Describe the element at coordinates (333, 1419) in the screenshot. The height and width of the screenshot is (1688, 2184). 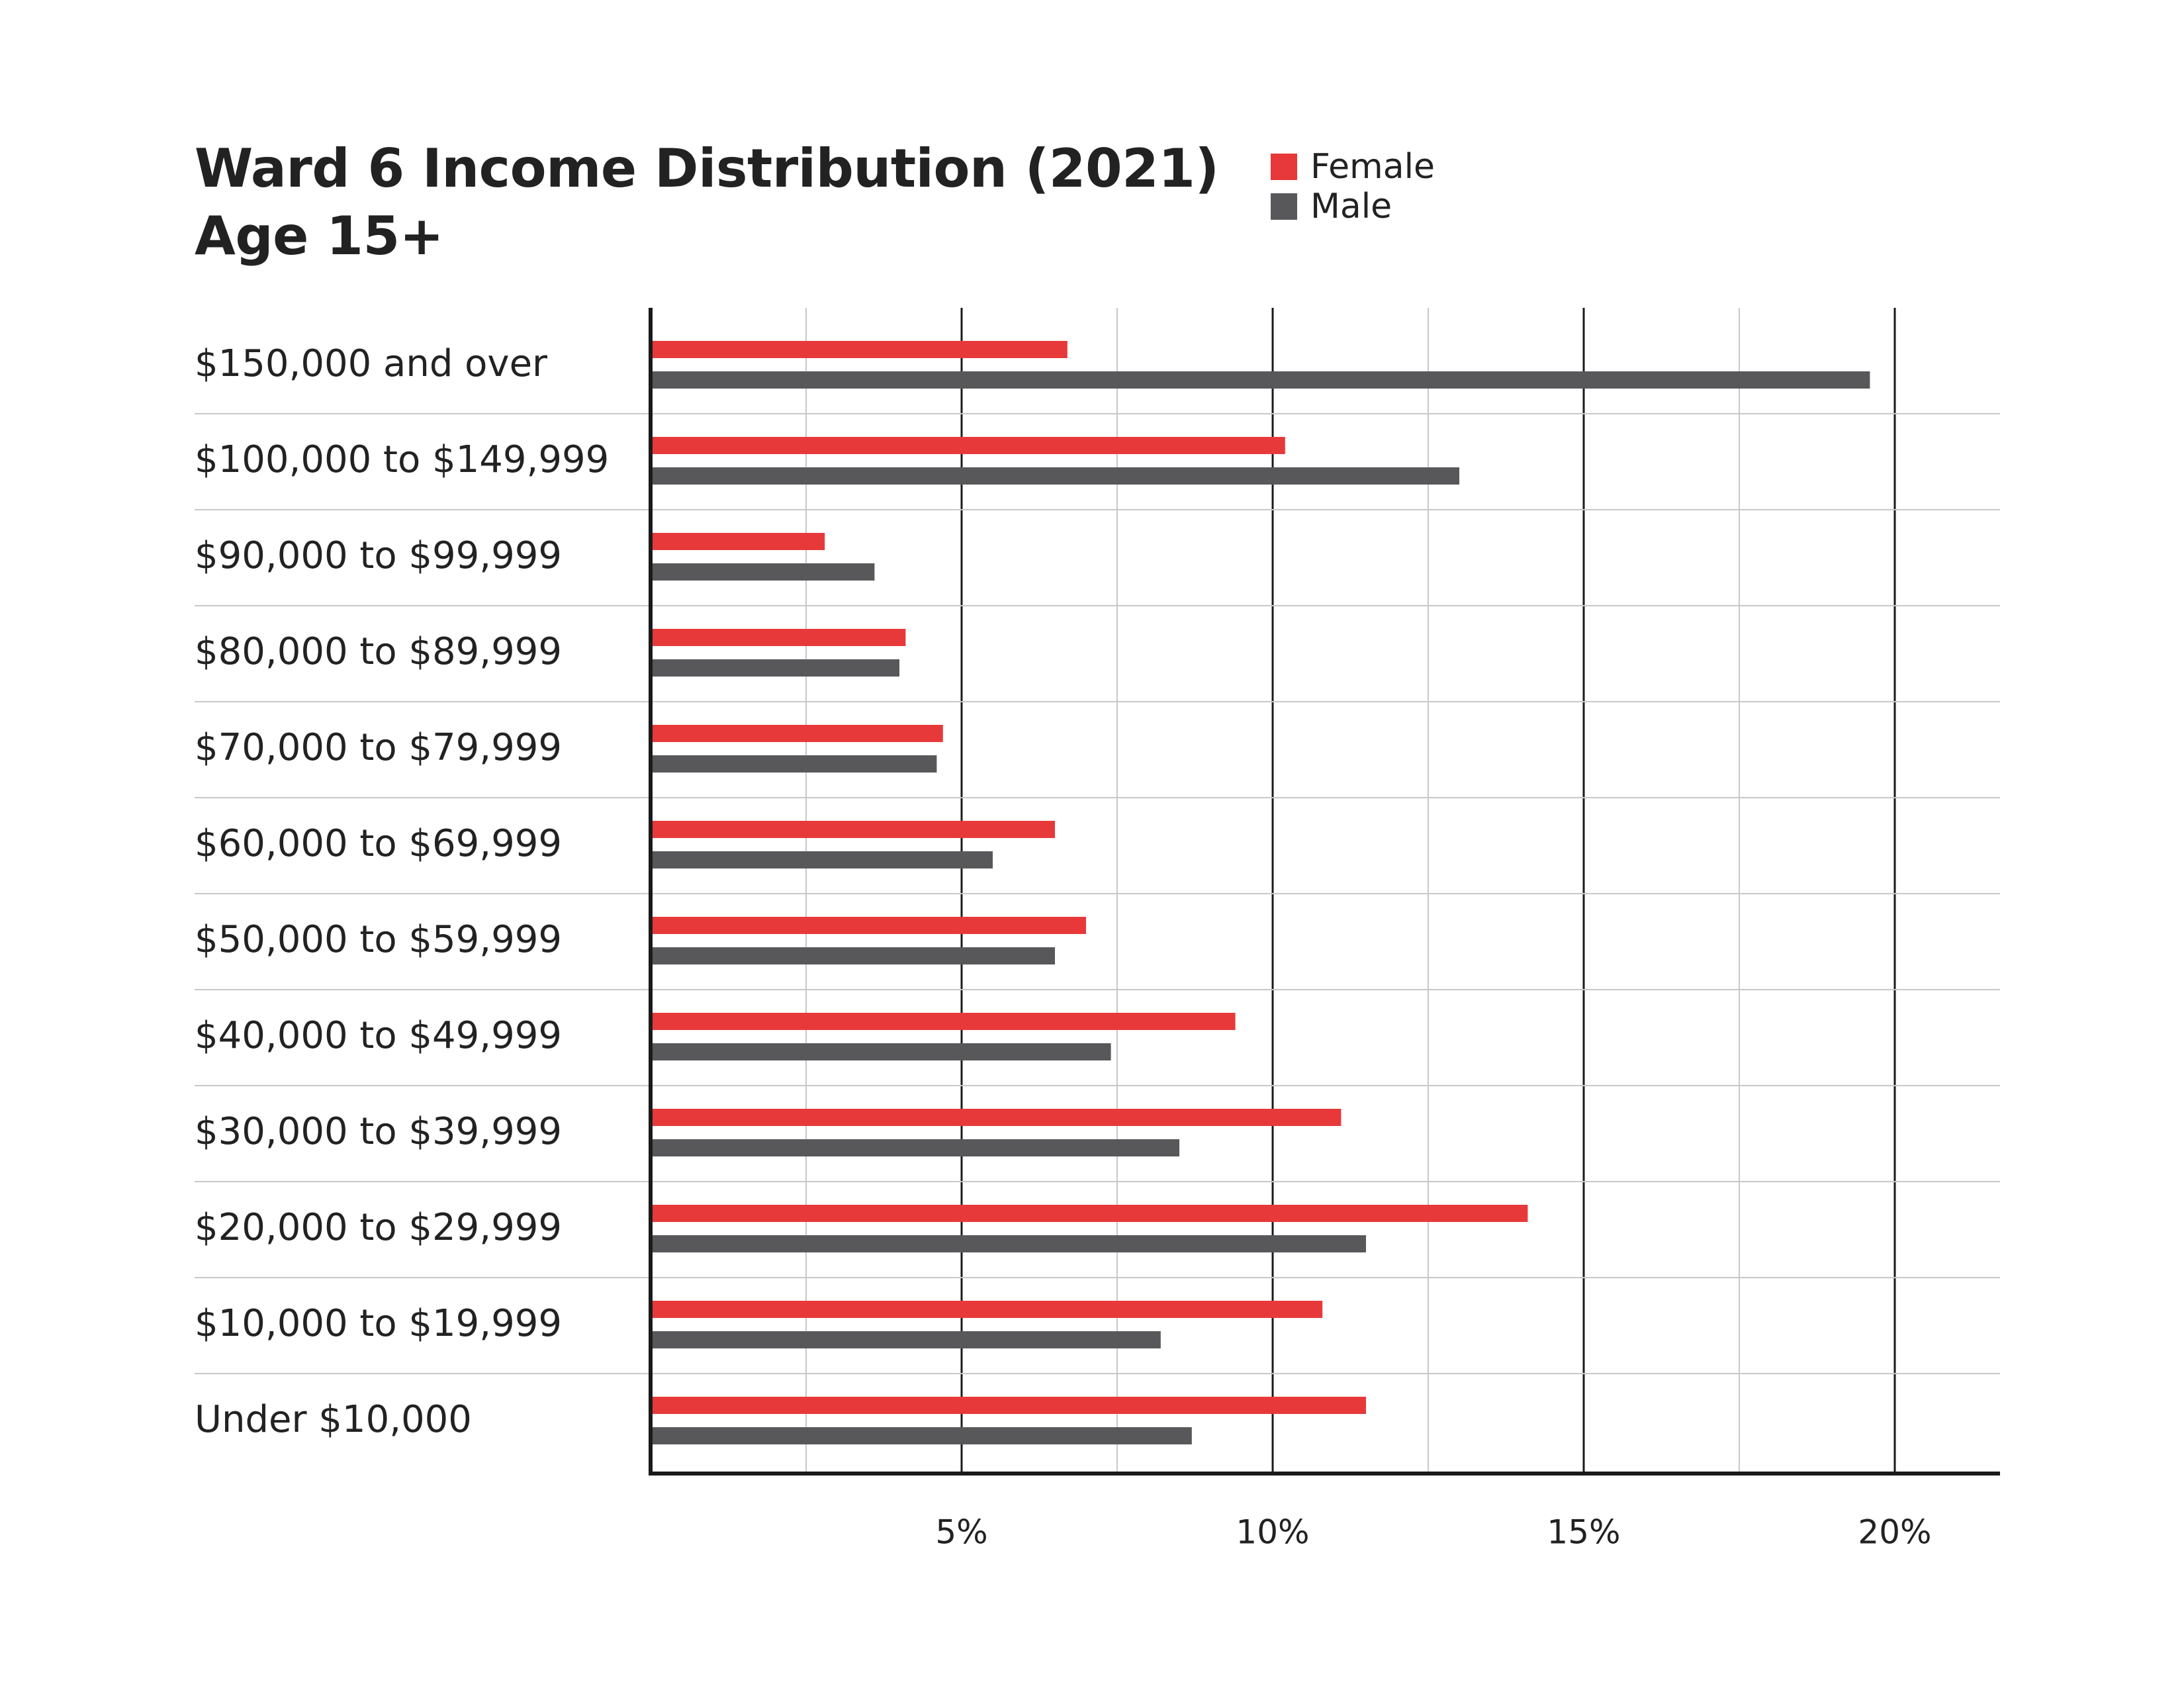
I see `category-label: Under $10,000` at that location.